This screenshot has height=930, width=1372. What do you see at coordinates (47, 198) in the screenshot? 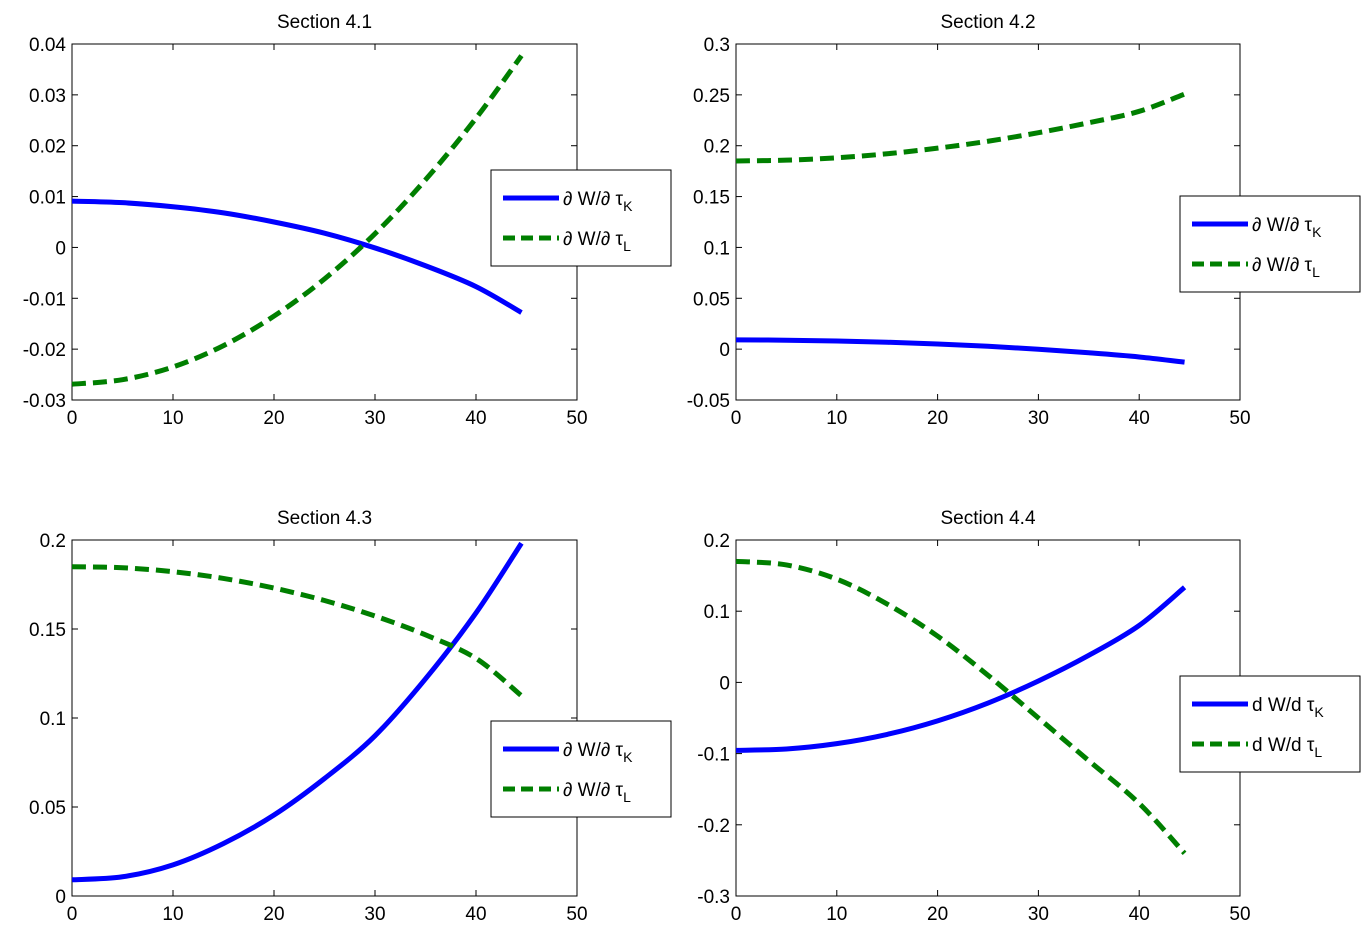
I see `y-tick-label: 0.01` at bounding box center [47, 198].